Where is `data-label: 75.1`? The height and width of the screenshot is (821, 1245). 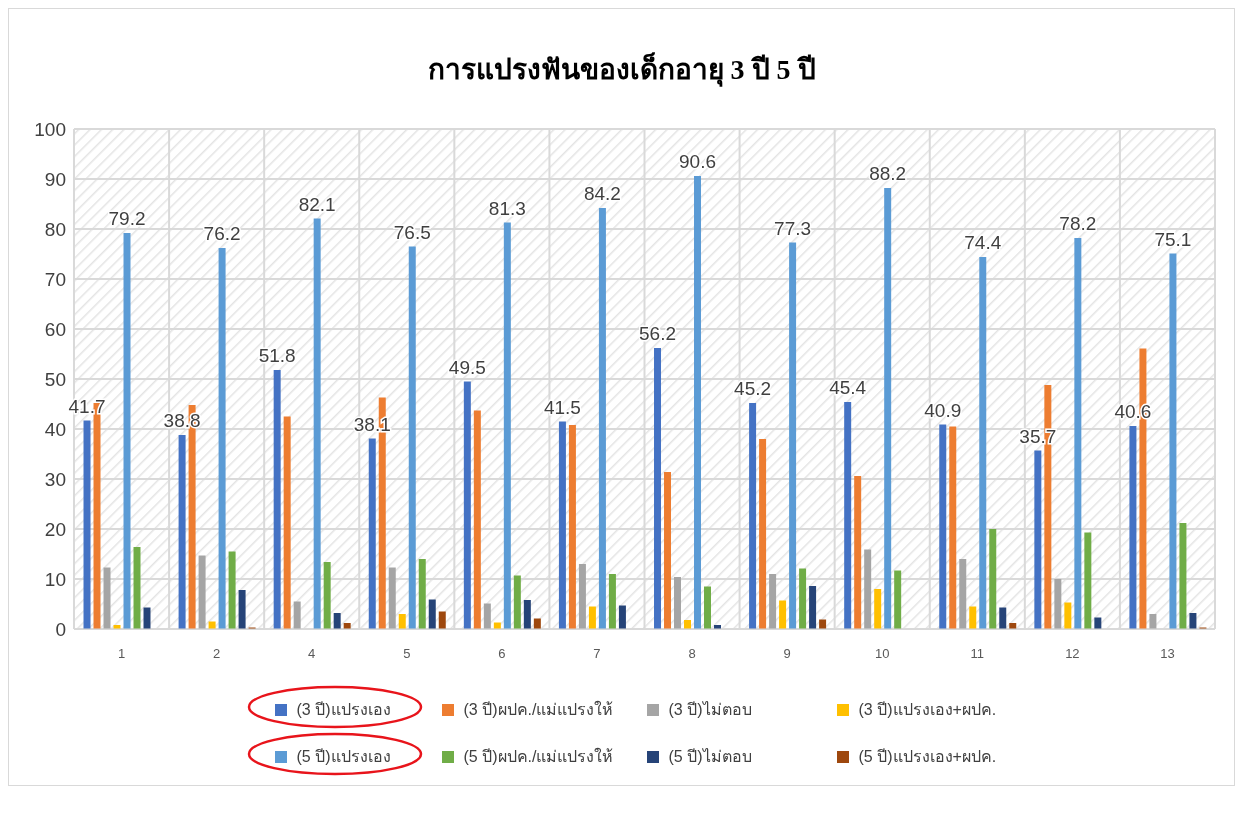 data-label: 75.1 is located at coordinates (1173, 239).